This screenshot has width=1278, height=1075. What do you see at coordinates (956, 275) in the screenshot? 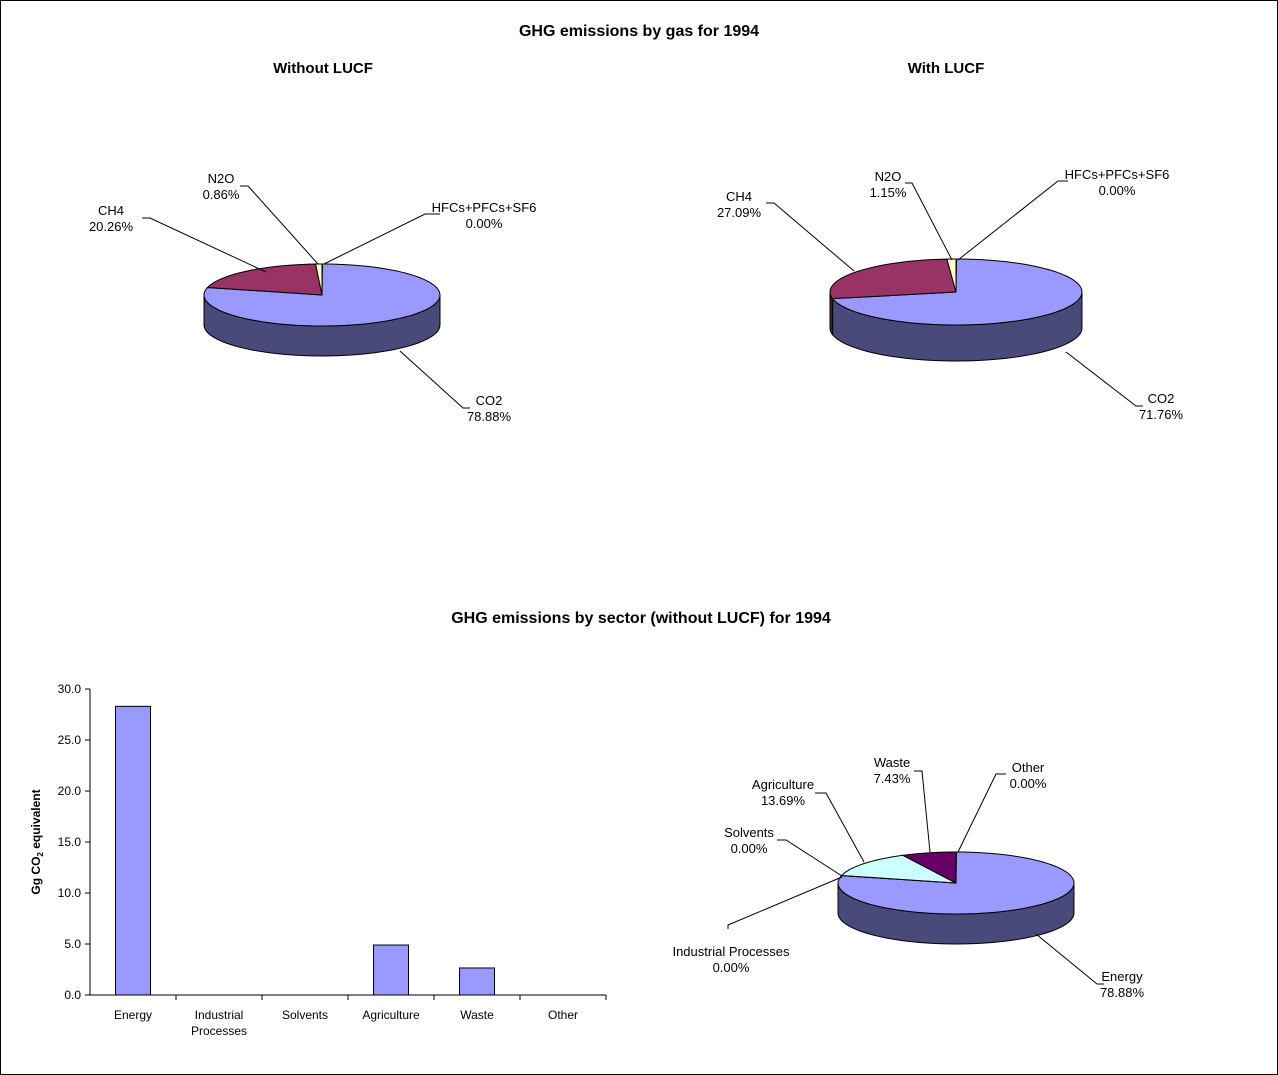
I see `pie2-slice-hfcs-pfcs-sf6` at bounding box center [956, 275].